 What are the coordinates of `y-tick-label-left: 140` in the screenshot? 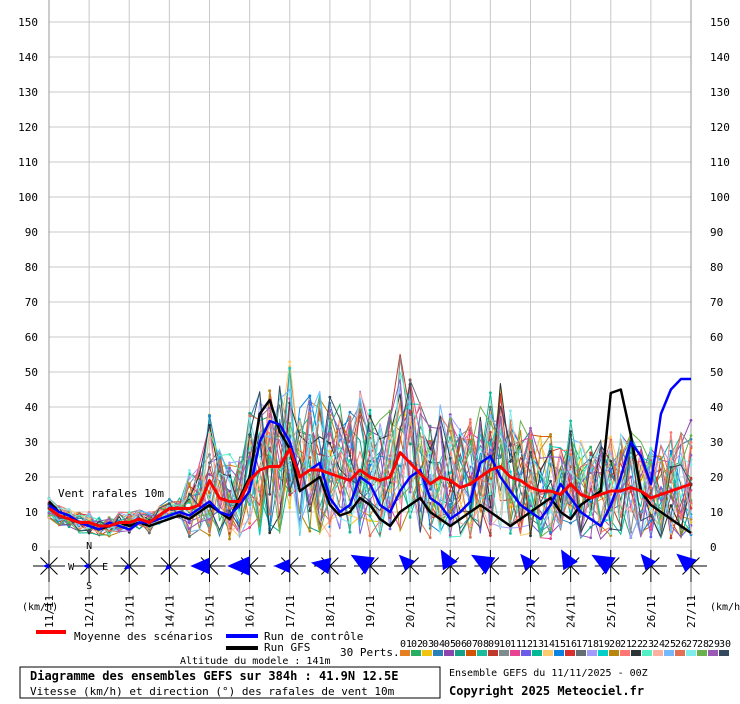 It's located at (28, 57).